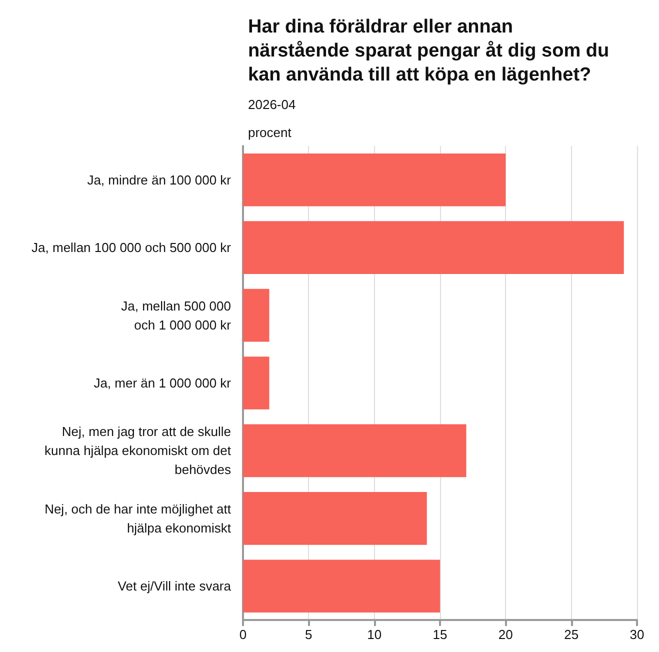  Describe the element at coordinates (431, 51) in the screenshot. I see `chart-title: Har dina föräldrar eller annan närstående sparat pengar åt dig som du kan använda till att köpa en lägenhet?` at that location.